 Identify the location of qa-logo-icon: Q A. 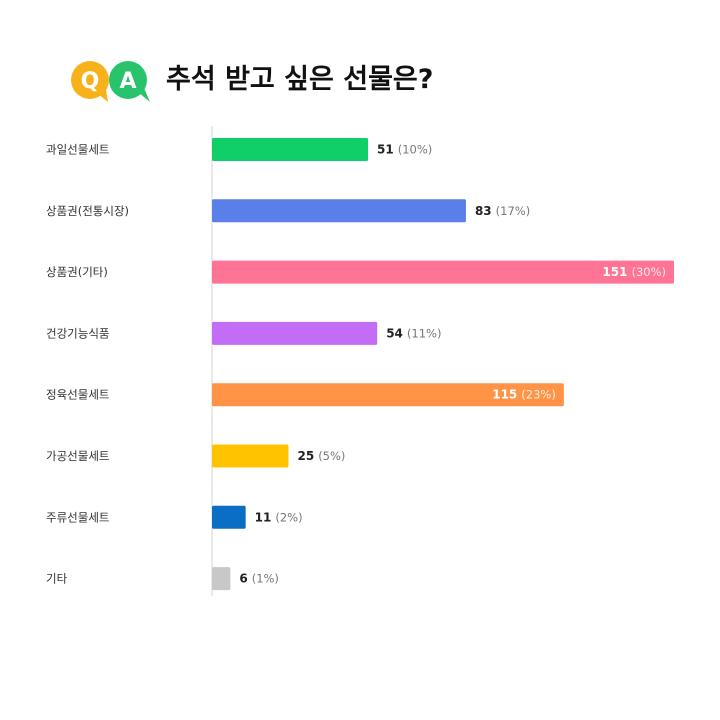
(110, 81).